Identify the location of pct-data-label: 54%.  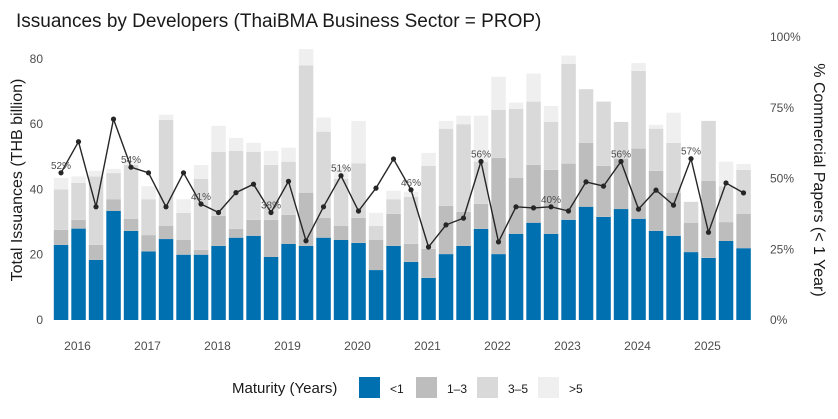
(131, 160).